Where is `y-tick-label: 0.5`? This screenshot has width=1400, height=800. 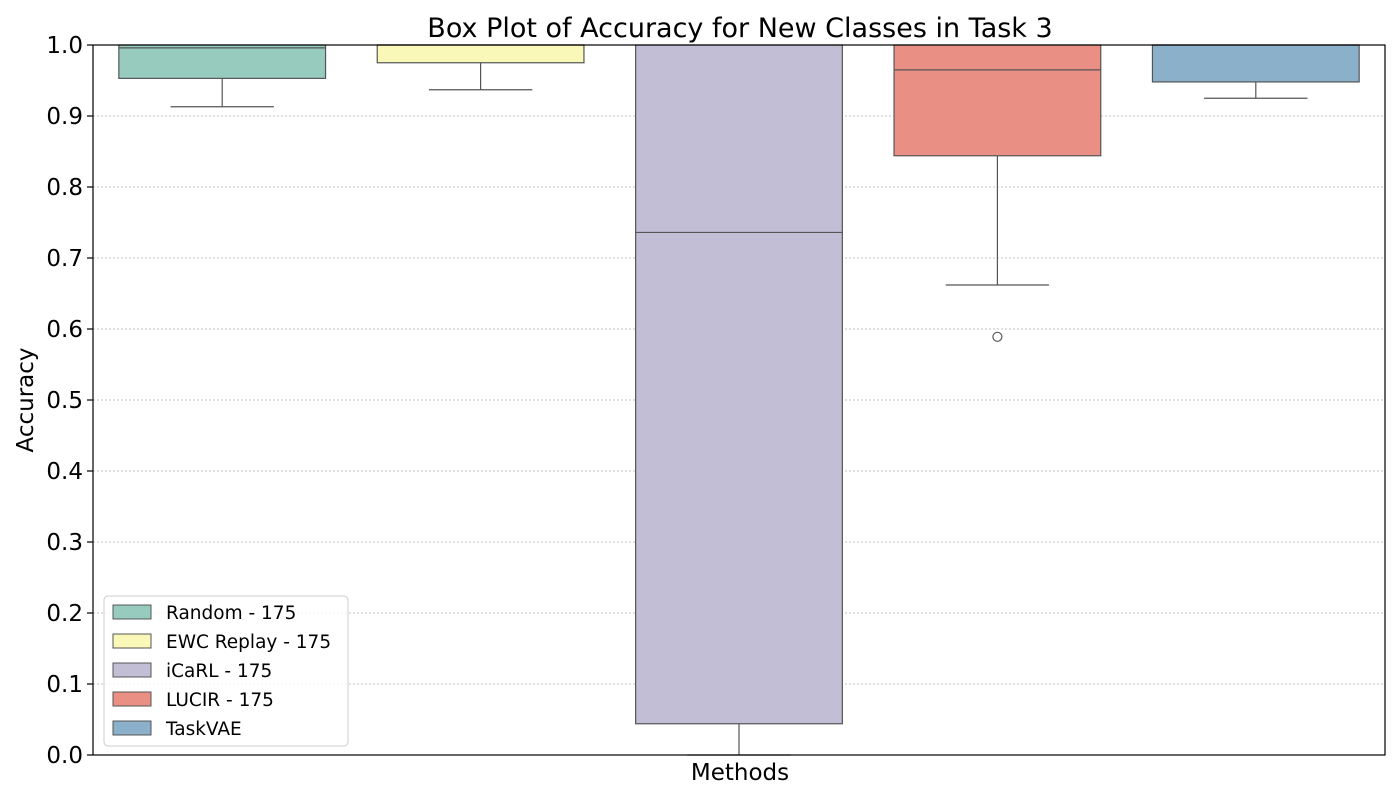 y-tick-label: 0.5 is located at coordinates (64, 401).